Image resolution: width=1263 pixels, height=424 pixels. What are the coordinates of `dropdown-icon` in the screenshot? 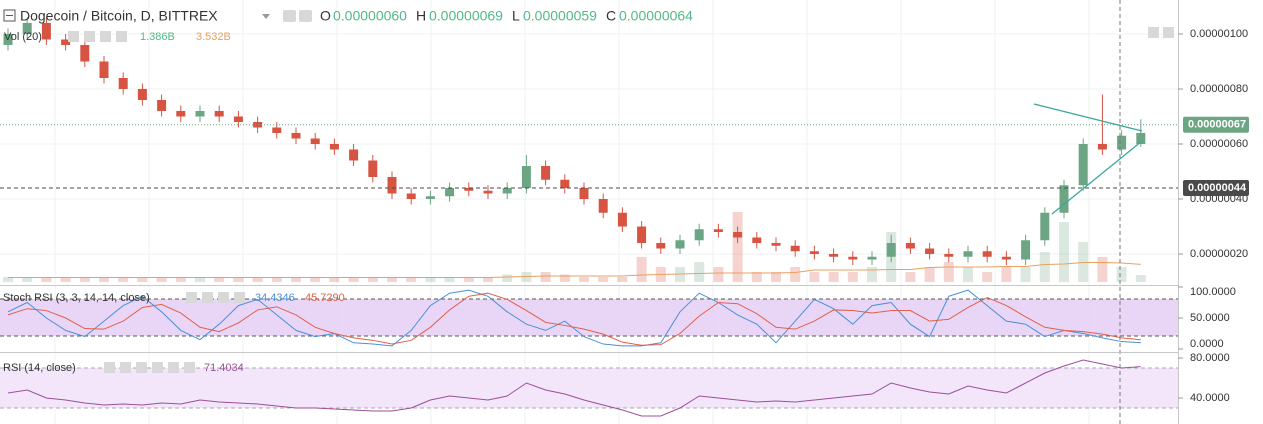 It's located at (266, 16).